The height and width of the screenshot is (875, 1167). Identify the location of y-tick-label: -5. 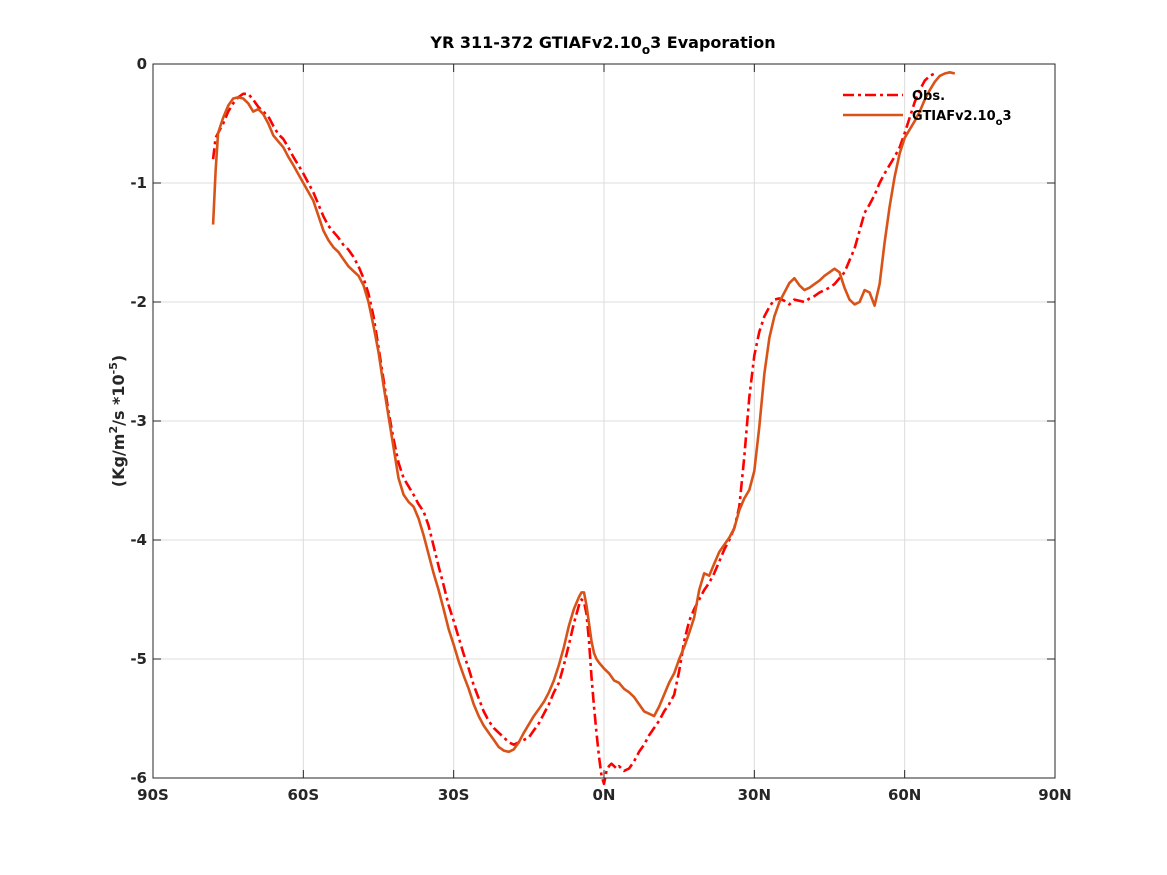
(138, 659).